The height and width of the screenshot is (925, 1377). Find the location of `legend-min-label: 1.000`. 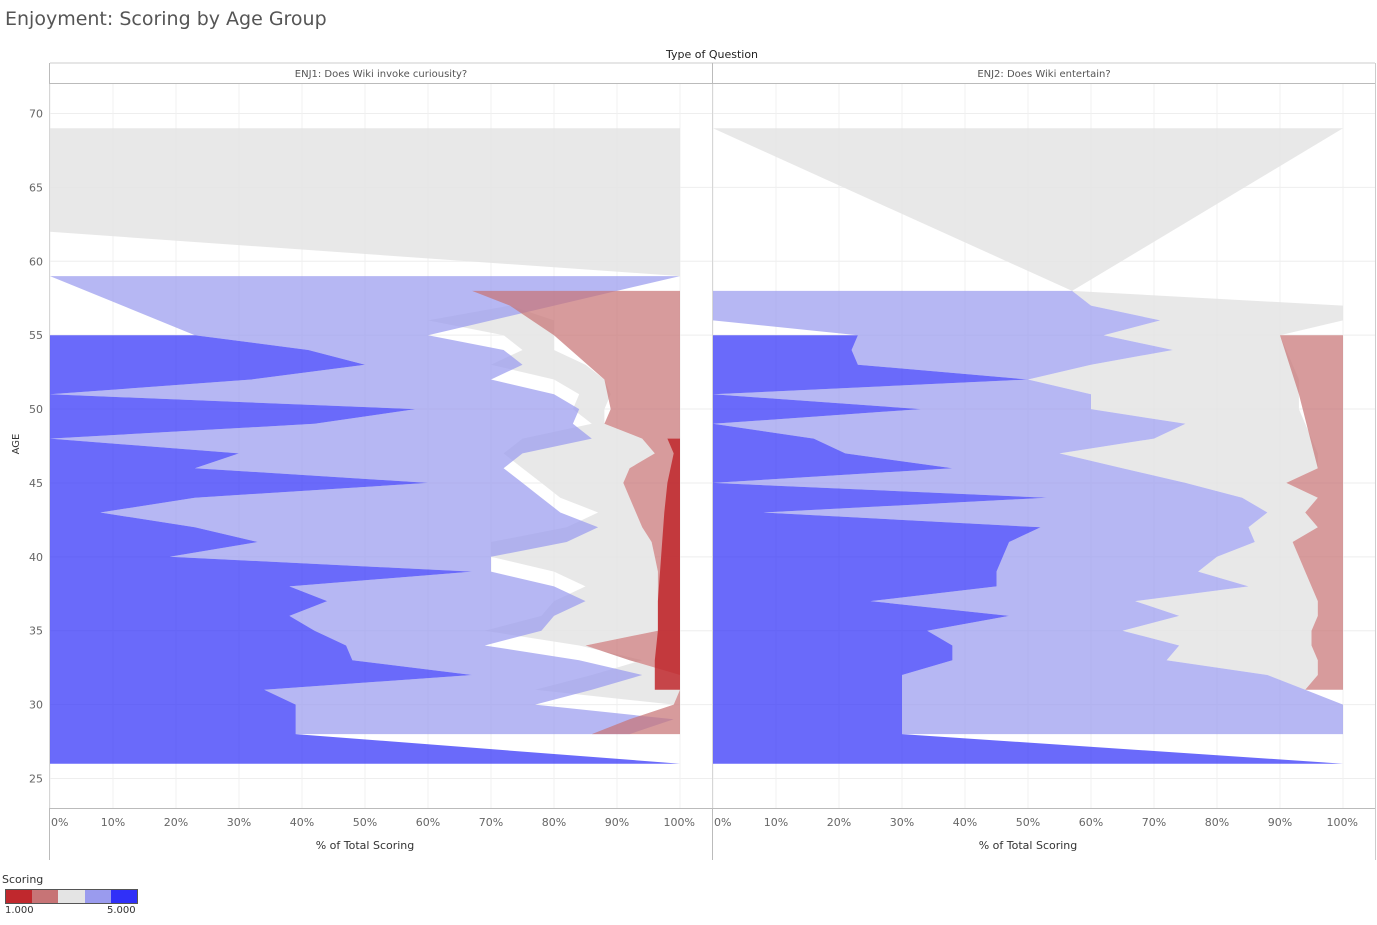

legend-min-label: 1.000 is located at coordinates (19, 910).